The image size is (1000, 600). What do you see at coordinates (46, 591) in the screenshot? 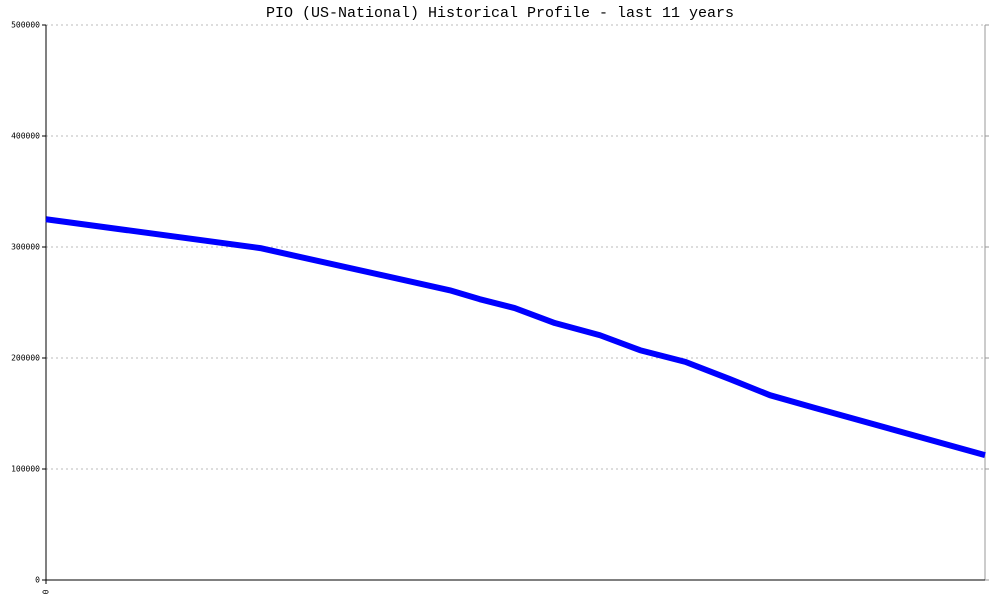
I see `x-tick-label: 0` at bounding box center [46, 591].